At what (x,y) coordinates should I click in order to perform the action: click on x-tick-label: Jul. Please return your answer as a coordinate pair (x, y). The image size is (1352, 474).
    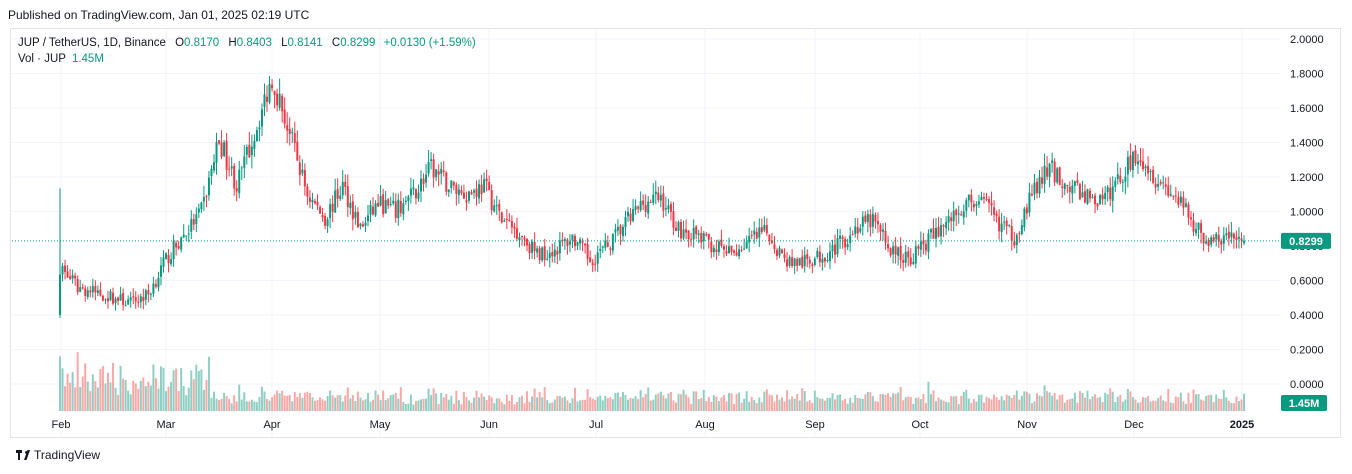
    Looking at the image, I should click on (596, 425).